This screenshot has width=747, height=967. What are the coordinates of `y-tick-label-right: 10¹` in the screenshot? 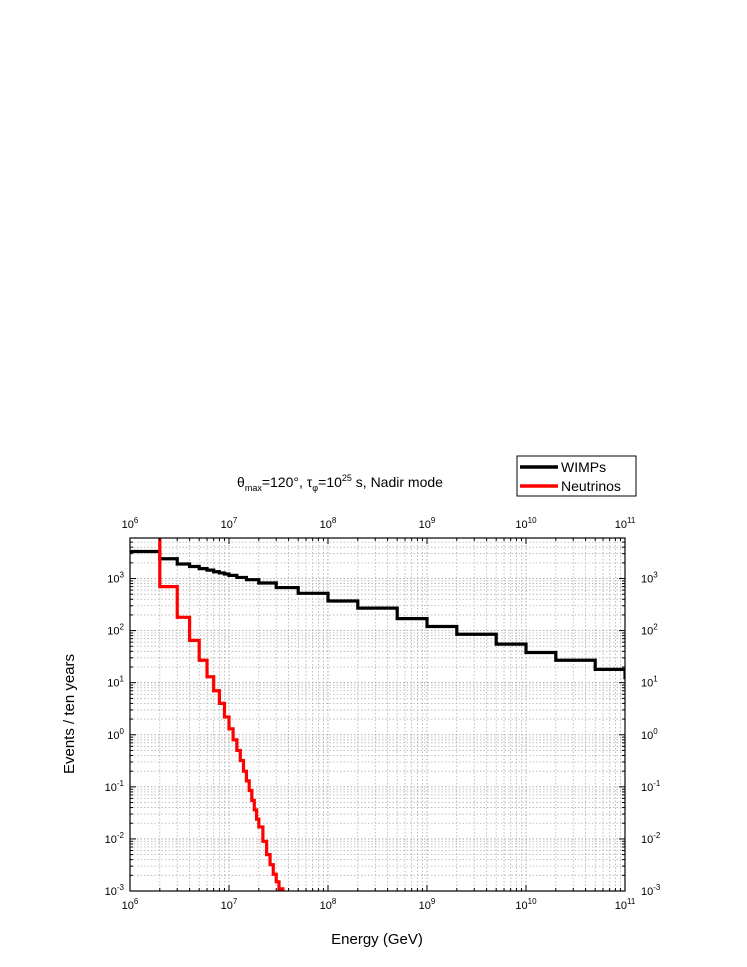 It's located at (649, 682).